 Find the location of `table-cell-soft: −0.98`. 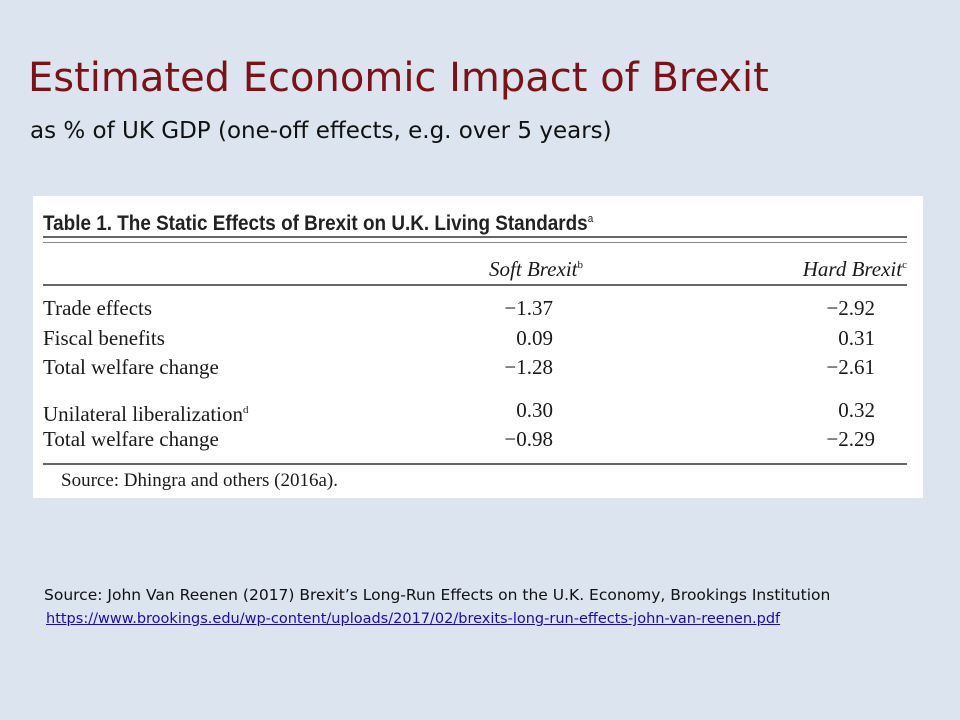

table-cell-soft: −0.98 is located at coordinates (528, 439).